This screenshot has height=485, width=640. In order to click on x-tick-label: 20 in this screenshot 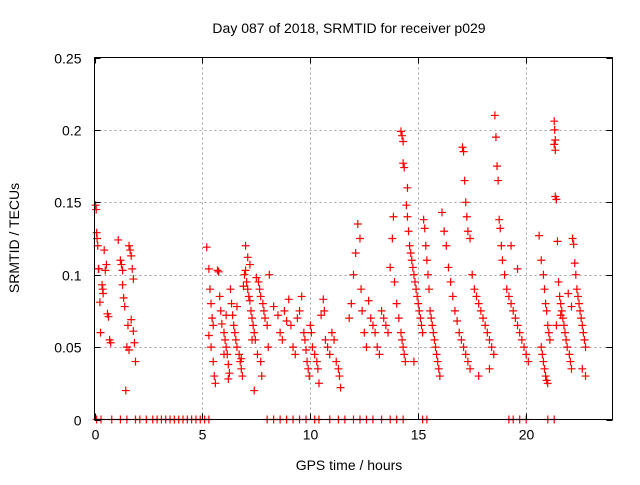, I will do `click(527, 435)`.